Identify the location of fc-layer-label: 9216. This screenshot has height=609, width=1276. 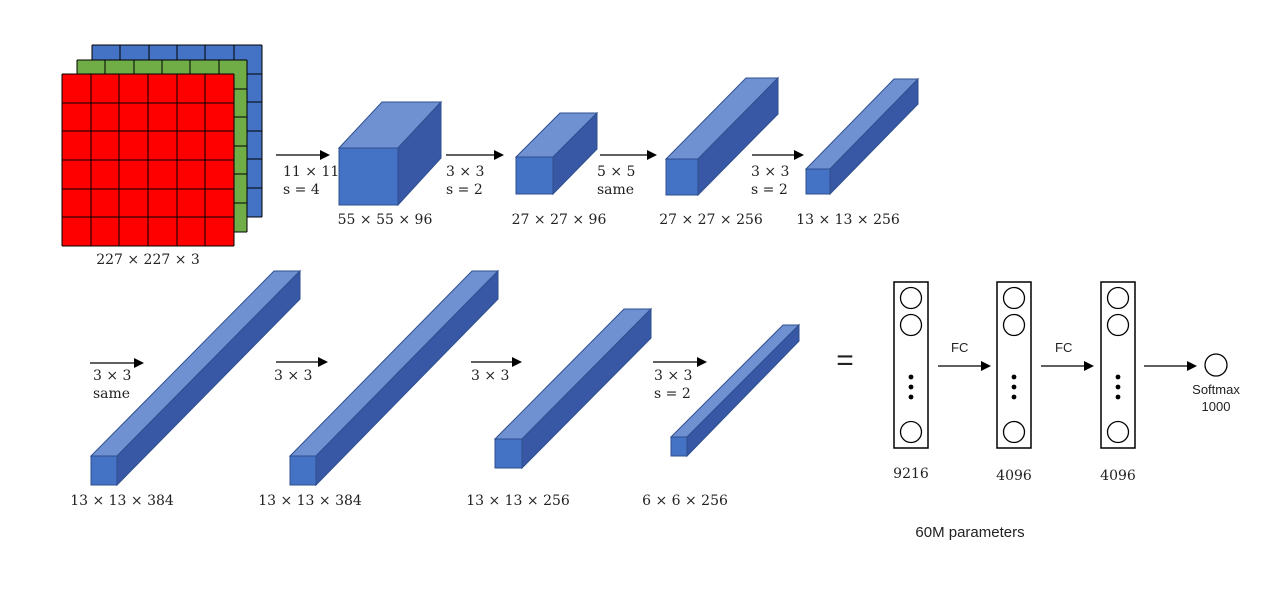
(911, 474).